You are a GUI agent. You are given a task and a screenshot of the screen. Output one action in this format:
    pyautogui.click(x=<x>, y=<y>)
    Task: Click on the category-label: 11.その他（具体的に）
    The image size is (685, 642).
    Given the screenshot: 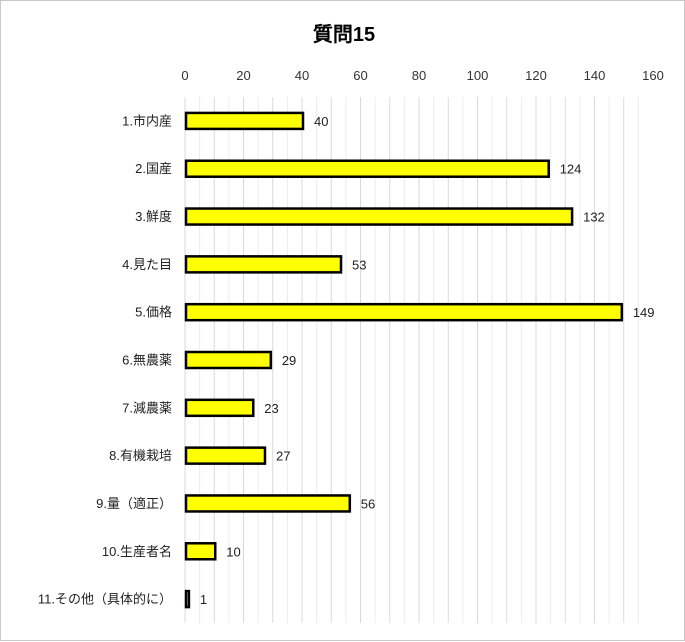 What is the action you would take?
    pyautogui.click(x=105, y=599)
    